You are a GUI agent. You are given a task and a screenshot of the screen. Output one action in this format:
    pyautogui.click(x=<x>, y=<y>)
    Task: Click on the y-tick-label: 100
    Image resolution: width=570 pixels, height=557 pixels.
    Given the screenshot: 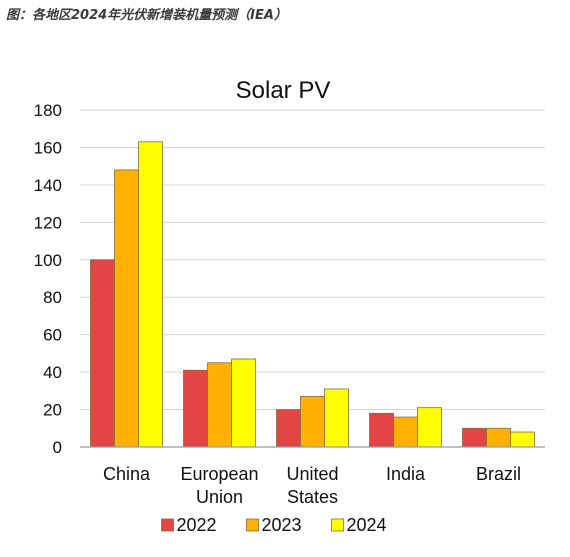 What is the action you would take?
    pyautogui.click(x=48, y=260)
    